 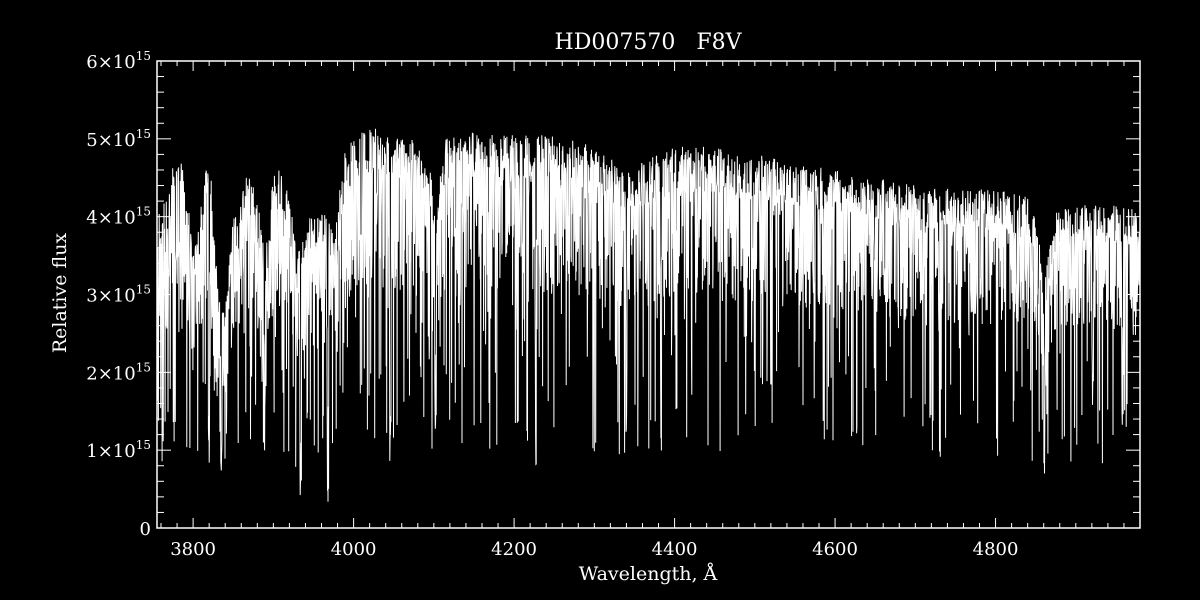 What do you see at coordinates (118, 295) in the screenshot?
I see `y-tick-label: 3×10¹⁵` at bounding box center [118, 295].